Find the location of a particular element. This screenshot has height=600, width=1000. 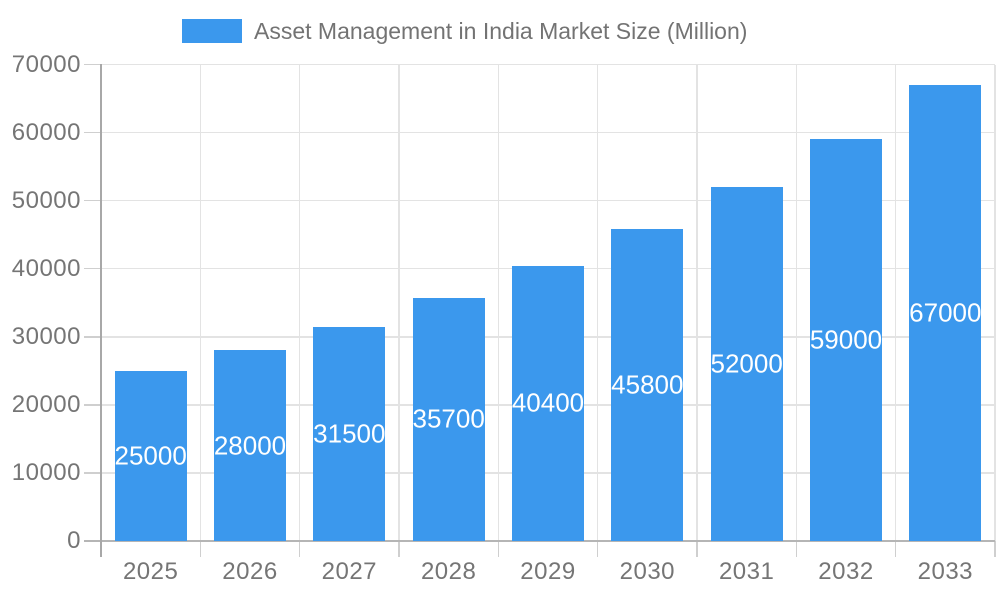

bar-value-label-2032: 59000 is located at coordinates (846, 339).